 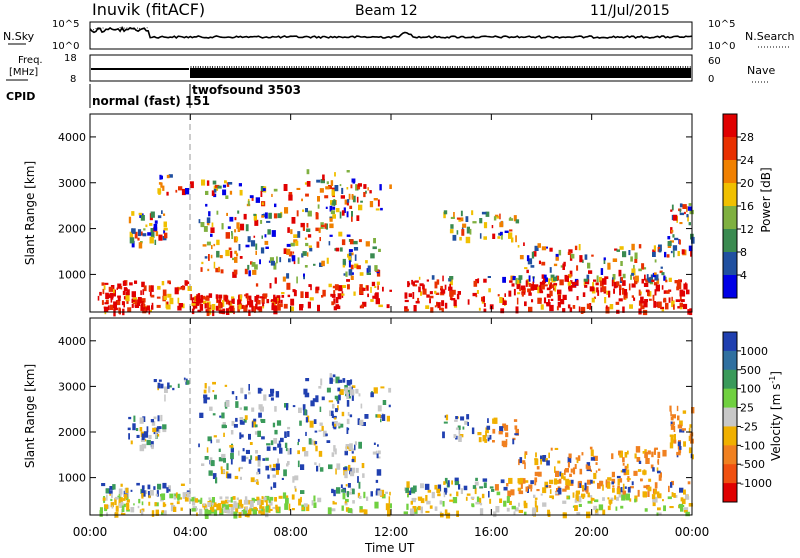 I want to click on colorbar-tick-label: -500, so click(x=752, y=464).